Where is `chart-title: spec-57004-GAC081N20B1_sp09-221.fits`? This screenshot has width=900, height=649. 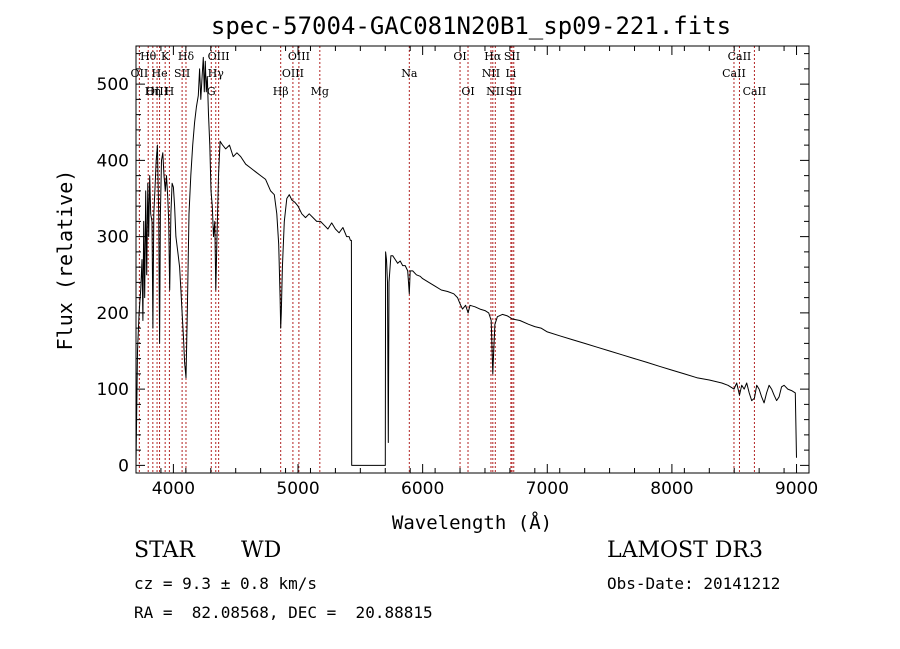 chart-title: spec-57004-GAC081N20B1_sp09-221.fits is located at coordinates (471, 26).